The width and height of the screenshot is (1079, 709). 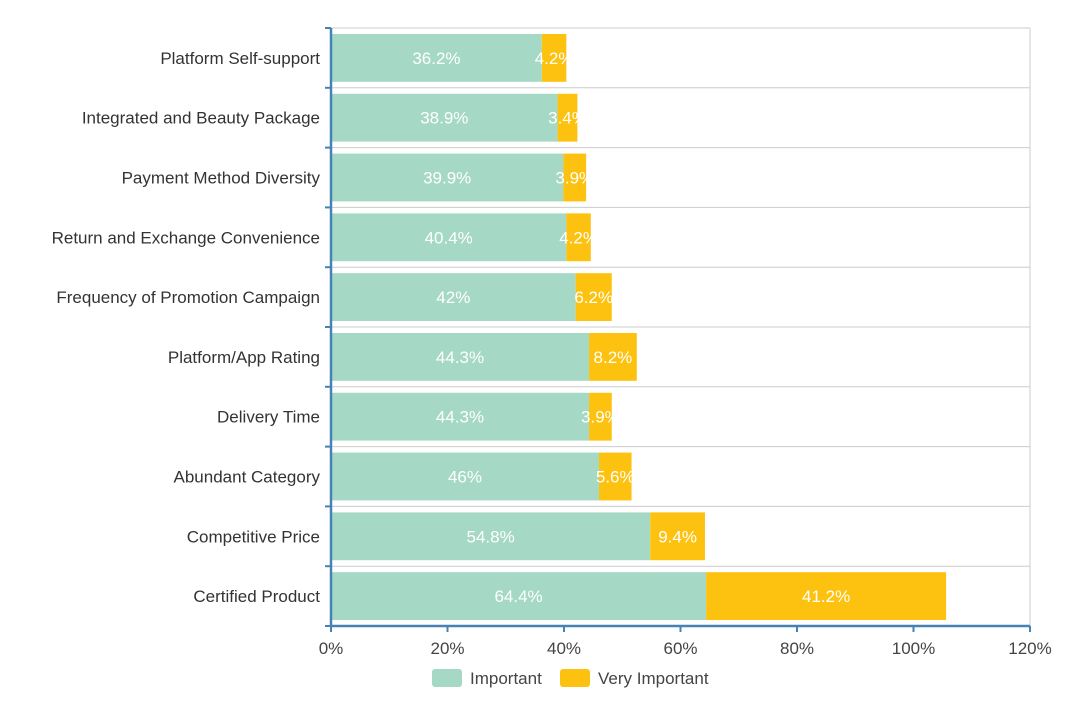 I want to click on x-tick-label: 40%, so click(x=564, y=648).